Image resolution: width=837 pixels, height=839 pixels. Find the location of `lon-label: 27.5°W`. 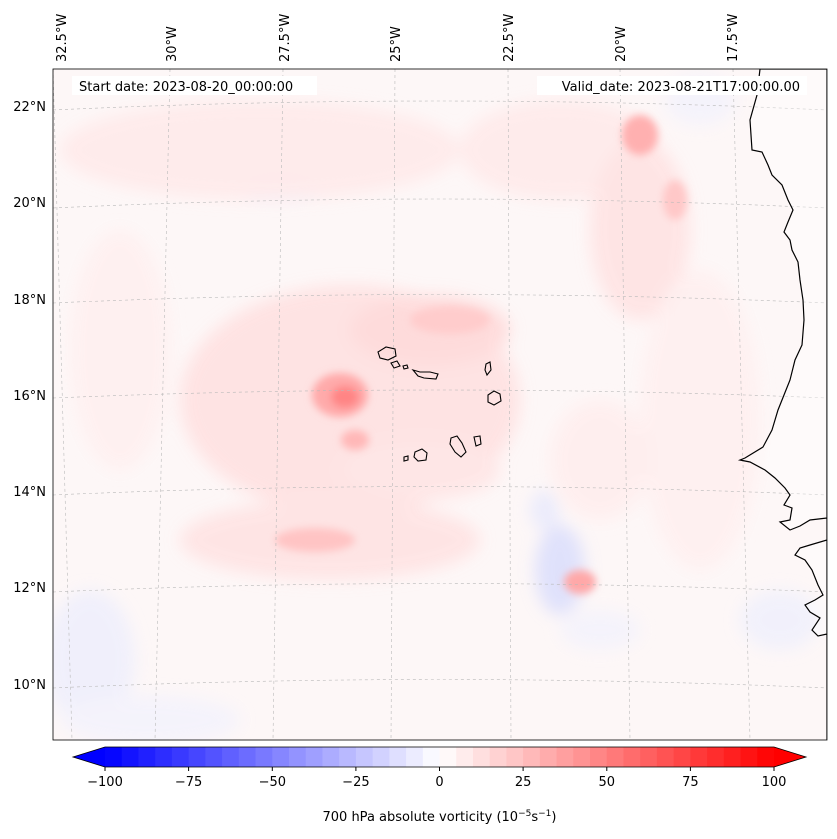

lon-label: 27.5°W is located at coordinates (285, 38).